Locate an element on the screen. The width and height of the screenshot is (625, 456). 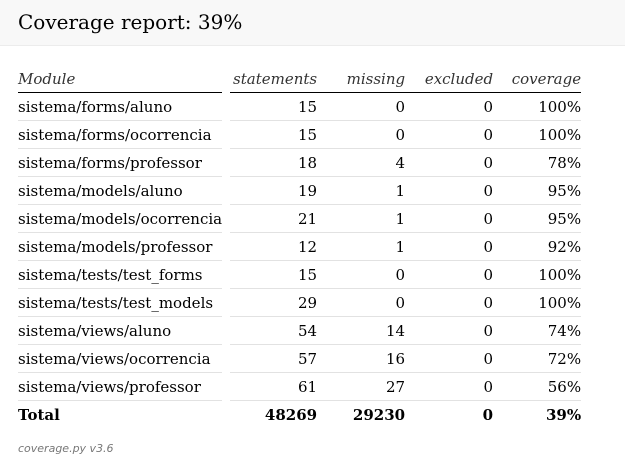
table-row: sistema/views/ocorrencia 57 16 0 72% is located at coordinates (300, 358).